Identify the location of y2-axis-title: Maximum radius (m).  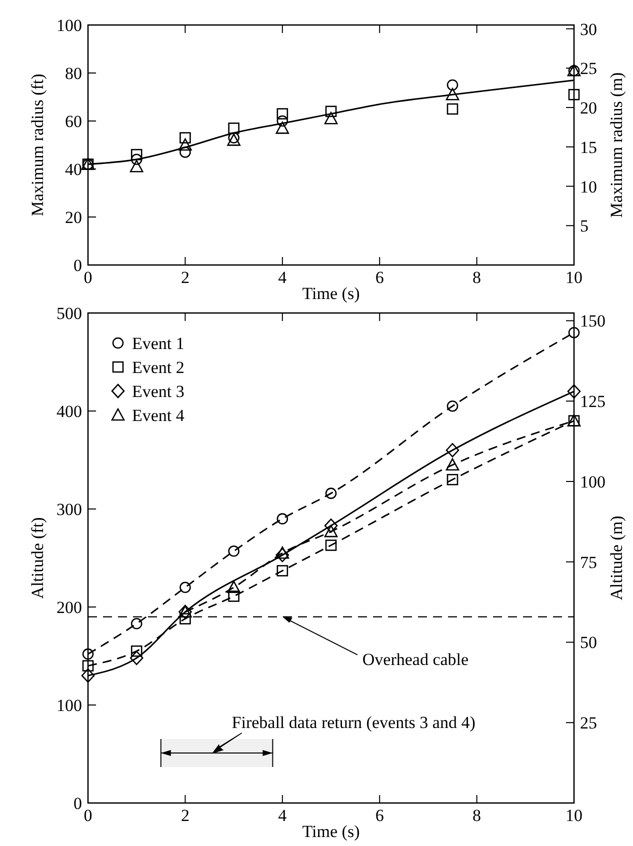
(616, 145).